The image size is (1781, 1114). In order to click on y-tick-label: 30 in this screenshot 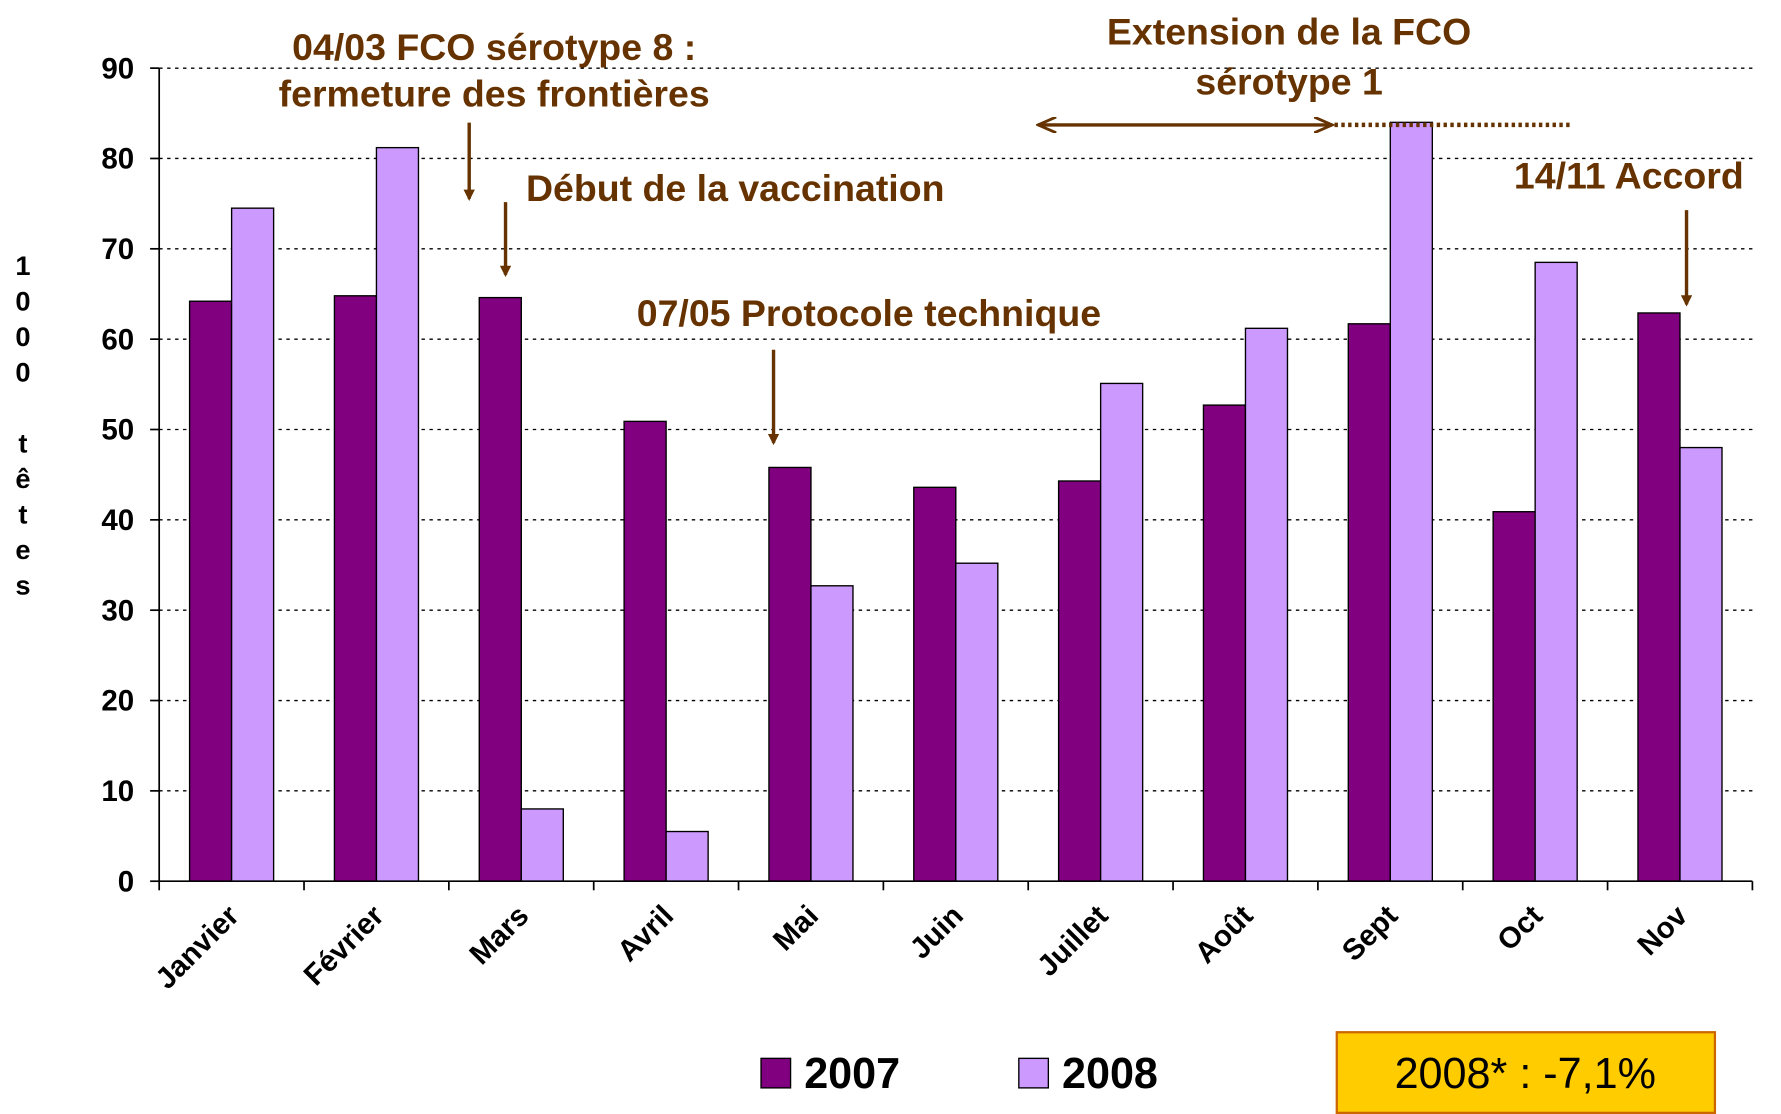, I will do `click(117, 610)`.